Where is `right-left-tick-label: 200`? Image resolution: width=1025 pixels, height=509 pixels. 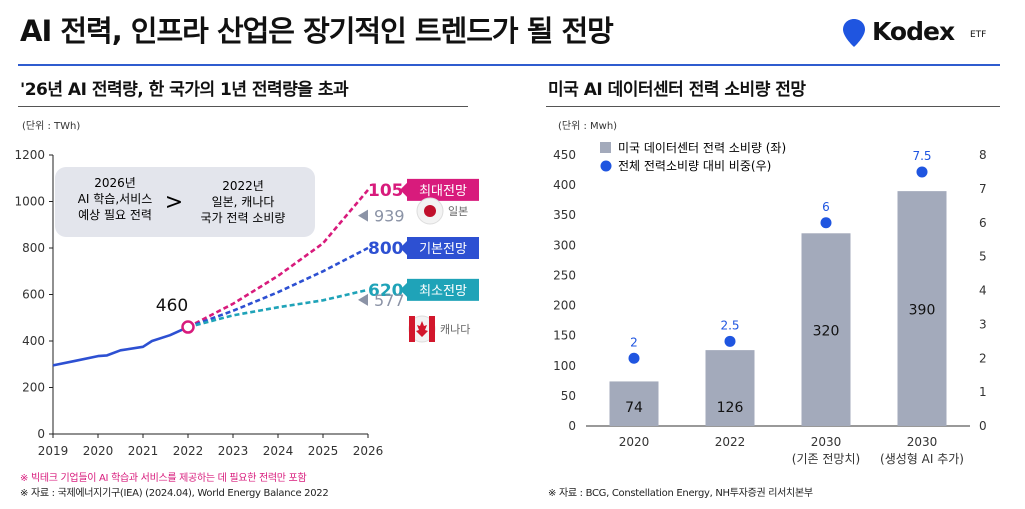 right-left-tick-label: 200 is located at coordinates (564, 306).